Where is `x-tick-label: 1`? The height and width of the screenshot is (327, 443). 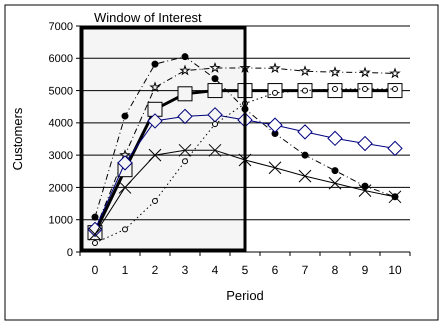
x-tick-label: 1 is located at coordinates (125, 270).